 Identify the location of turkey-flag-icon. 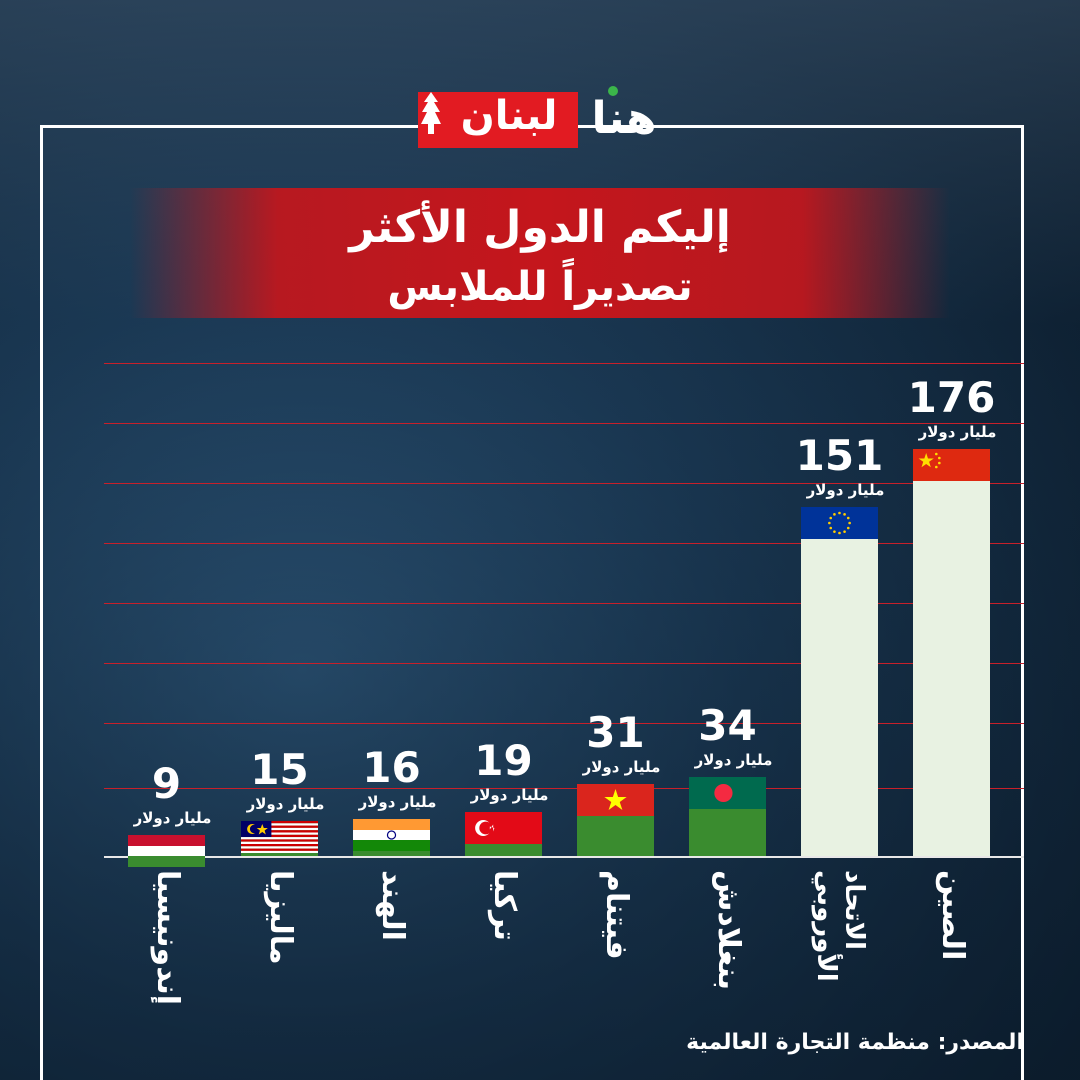
(503, 828).